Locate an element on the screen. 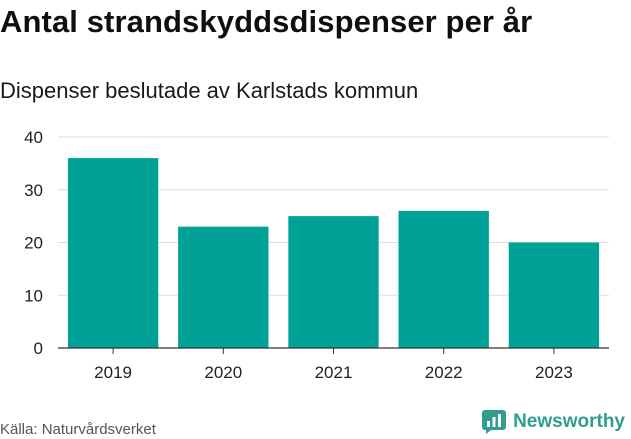  y-tick-label: 40 is located at coordinates (33, 137).